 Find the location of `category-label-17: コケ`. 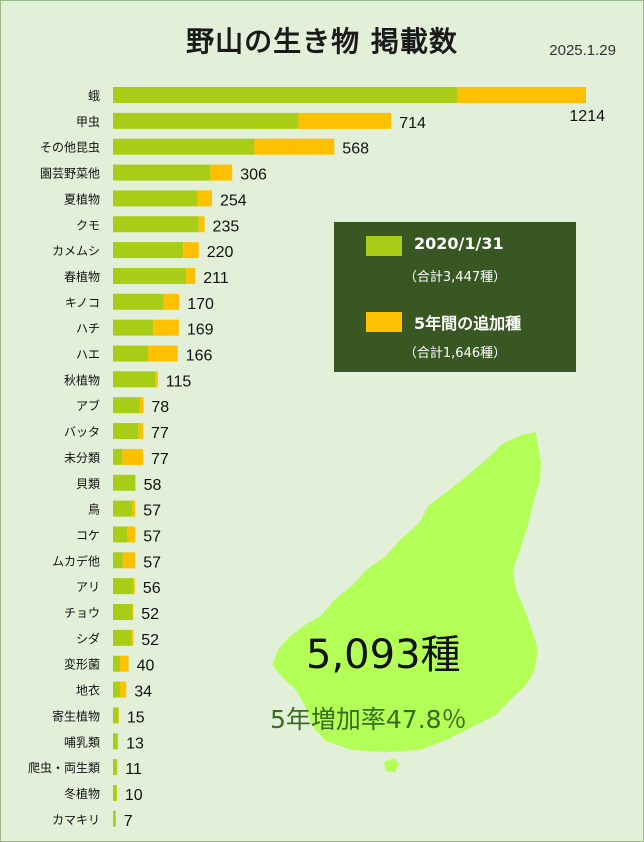

category-label-17: コケ is located at coordinates (88, 535).